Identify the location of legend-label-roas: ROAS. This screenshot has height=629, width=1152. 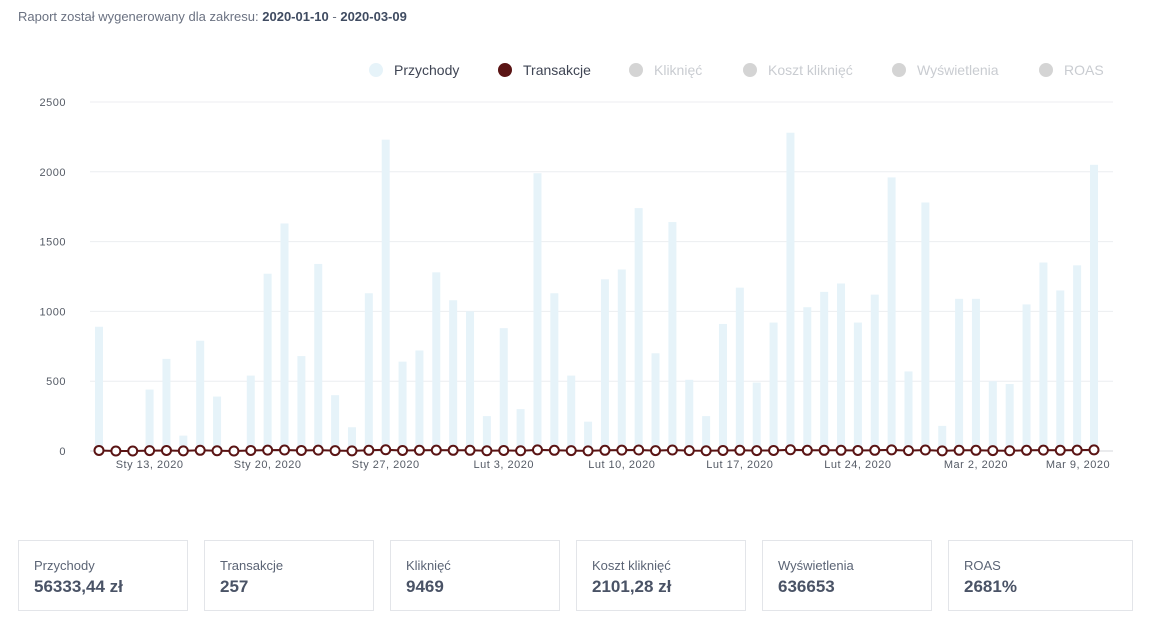
(1084, 70).